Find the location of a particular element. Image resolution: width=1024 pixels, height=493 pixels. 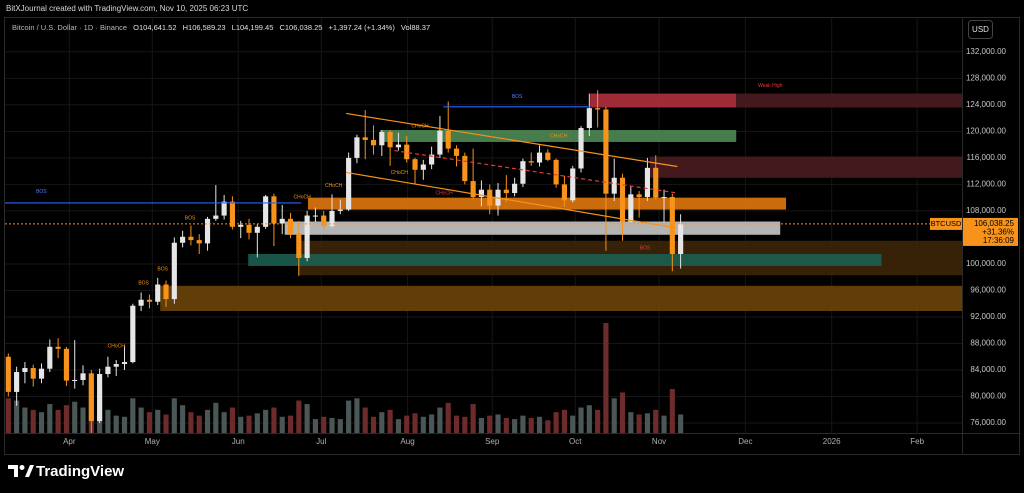

legend-open: O104,641.52 is located at coordinates (154, 27).